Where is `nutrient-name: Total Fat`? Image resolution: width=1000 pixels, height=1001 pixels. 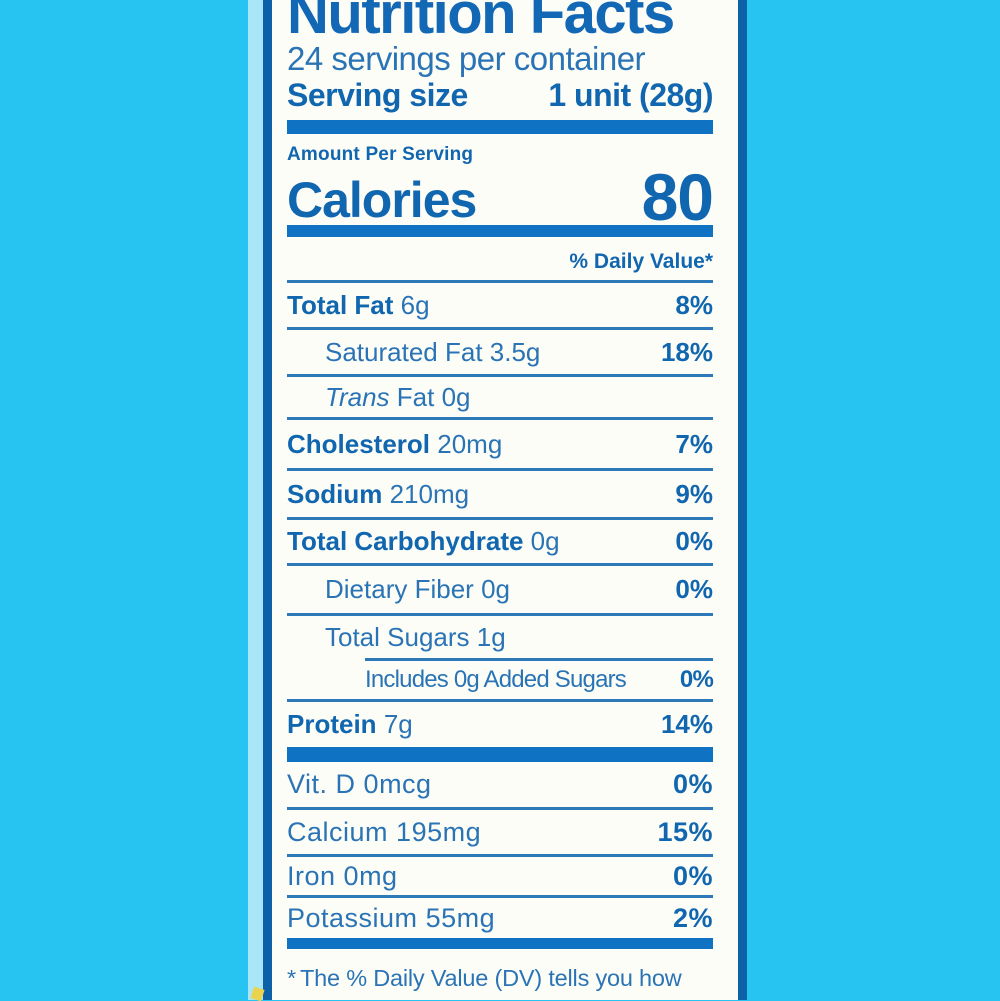 nutrient-name: Total Fat is located at coordinates (340, 304).